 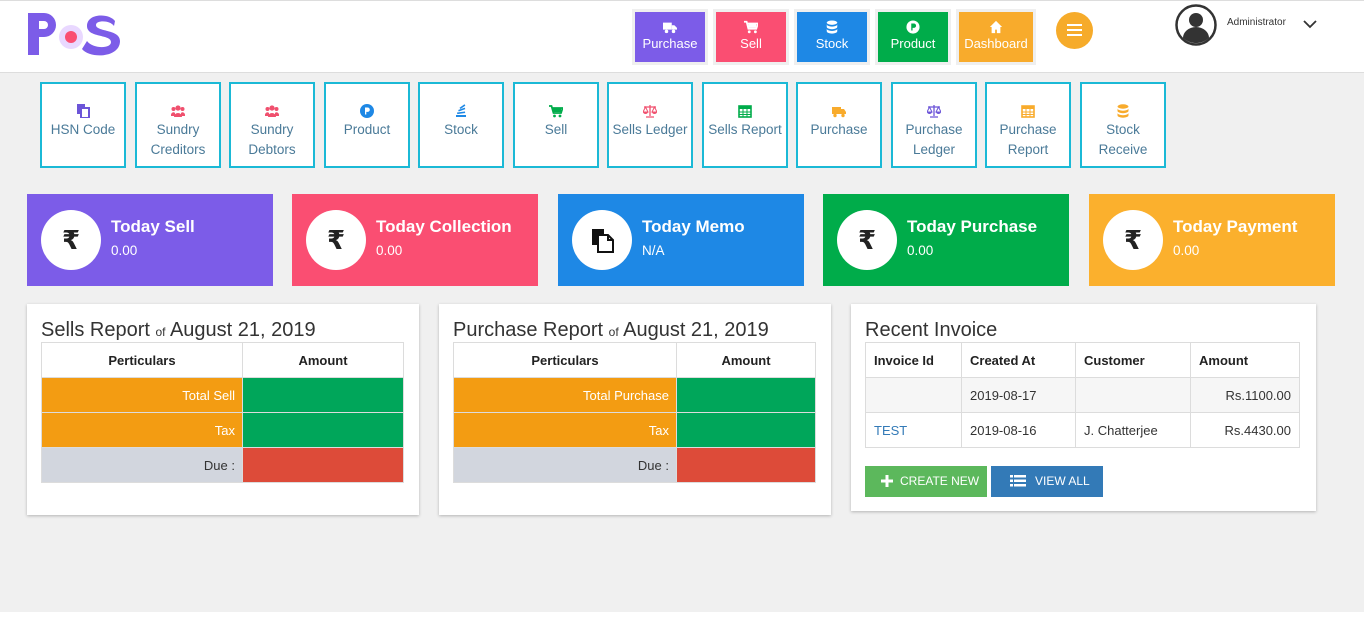 I want to click on invoice-id-link: TEST, so click(x=913, y=430).